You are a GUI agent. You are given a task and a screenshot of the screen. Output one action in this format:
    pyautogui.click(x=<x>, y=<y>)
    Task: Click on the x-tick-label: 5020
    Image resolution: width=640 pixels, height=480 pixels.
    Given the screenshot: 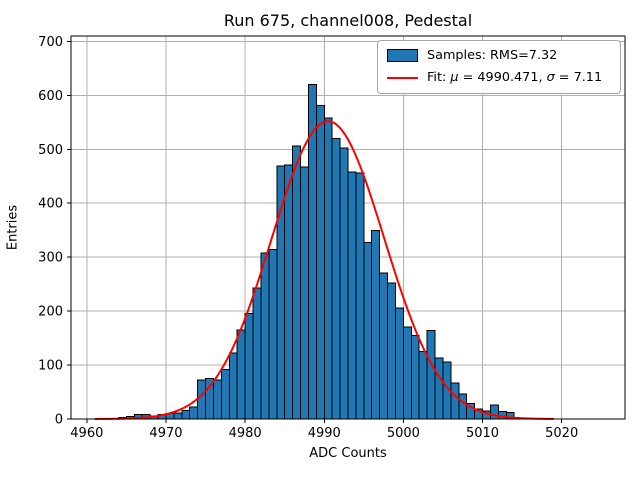 What is the action you would take?
    pyautogui.click(x=561, y=433)
    